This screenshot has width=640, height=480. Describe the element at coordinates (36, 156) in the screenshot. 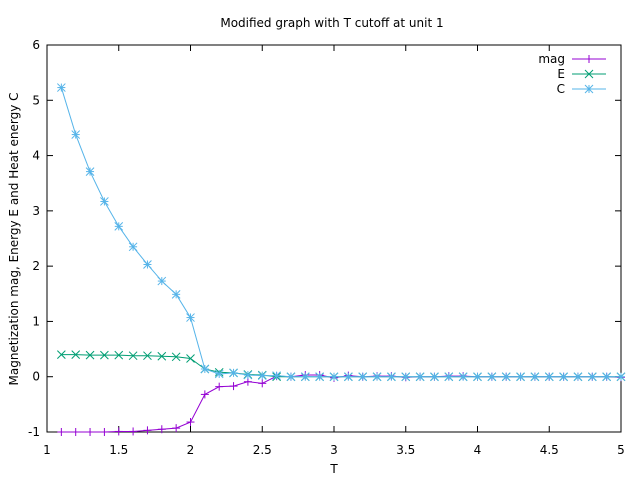

I see `y-tick-label: 4` at that location.